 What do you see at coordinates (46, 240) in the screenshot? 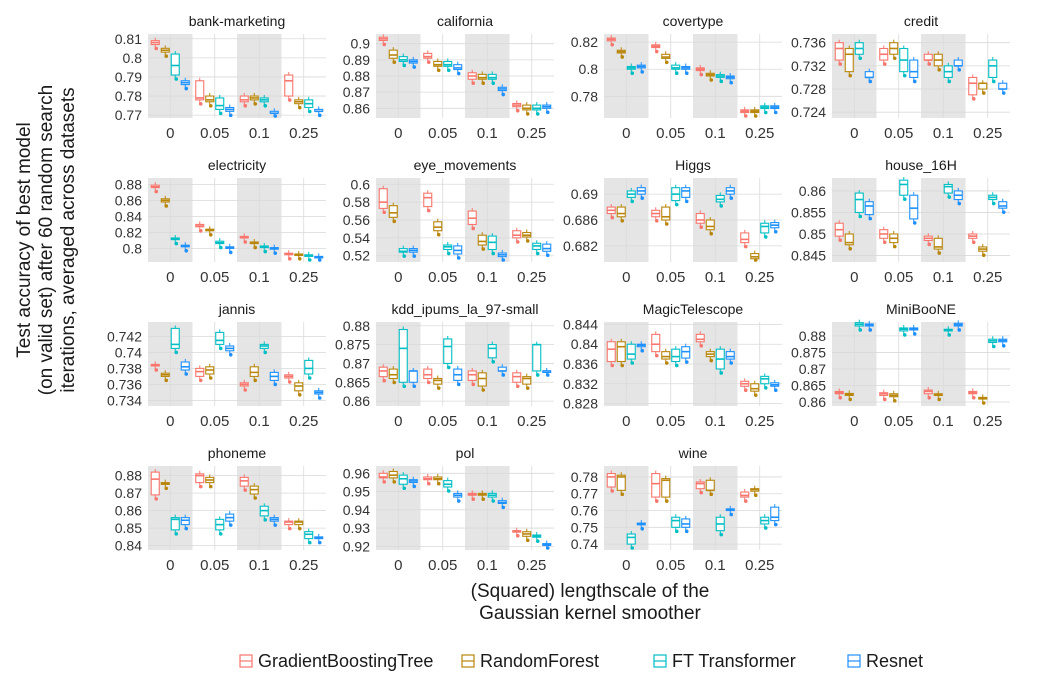
I see `y-axis-title-line-2: (on valid set) after 60 random search` at bounding box center [46, 240].